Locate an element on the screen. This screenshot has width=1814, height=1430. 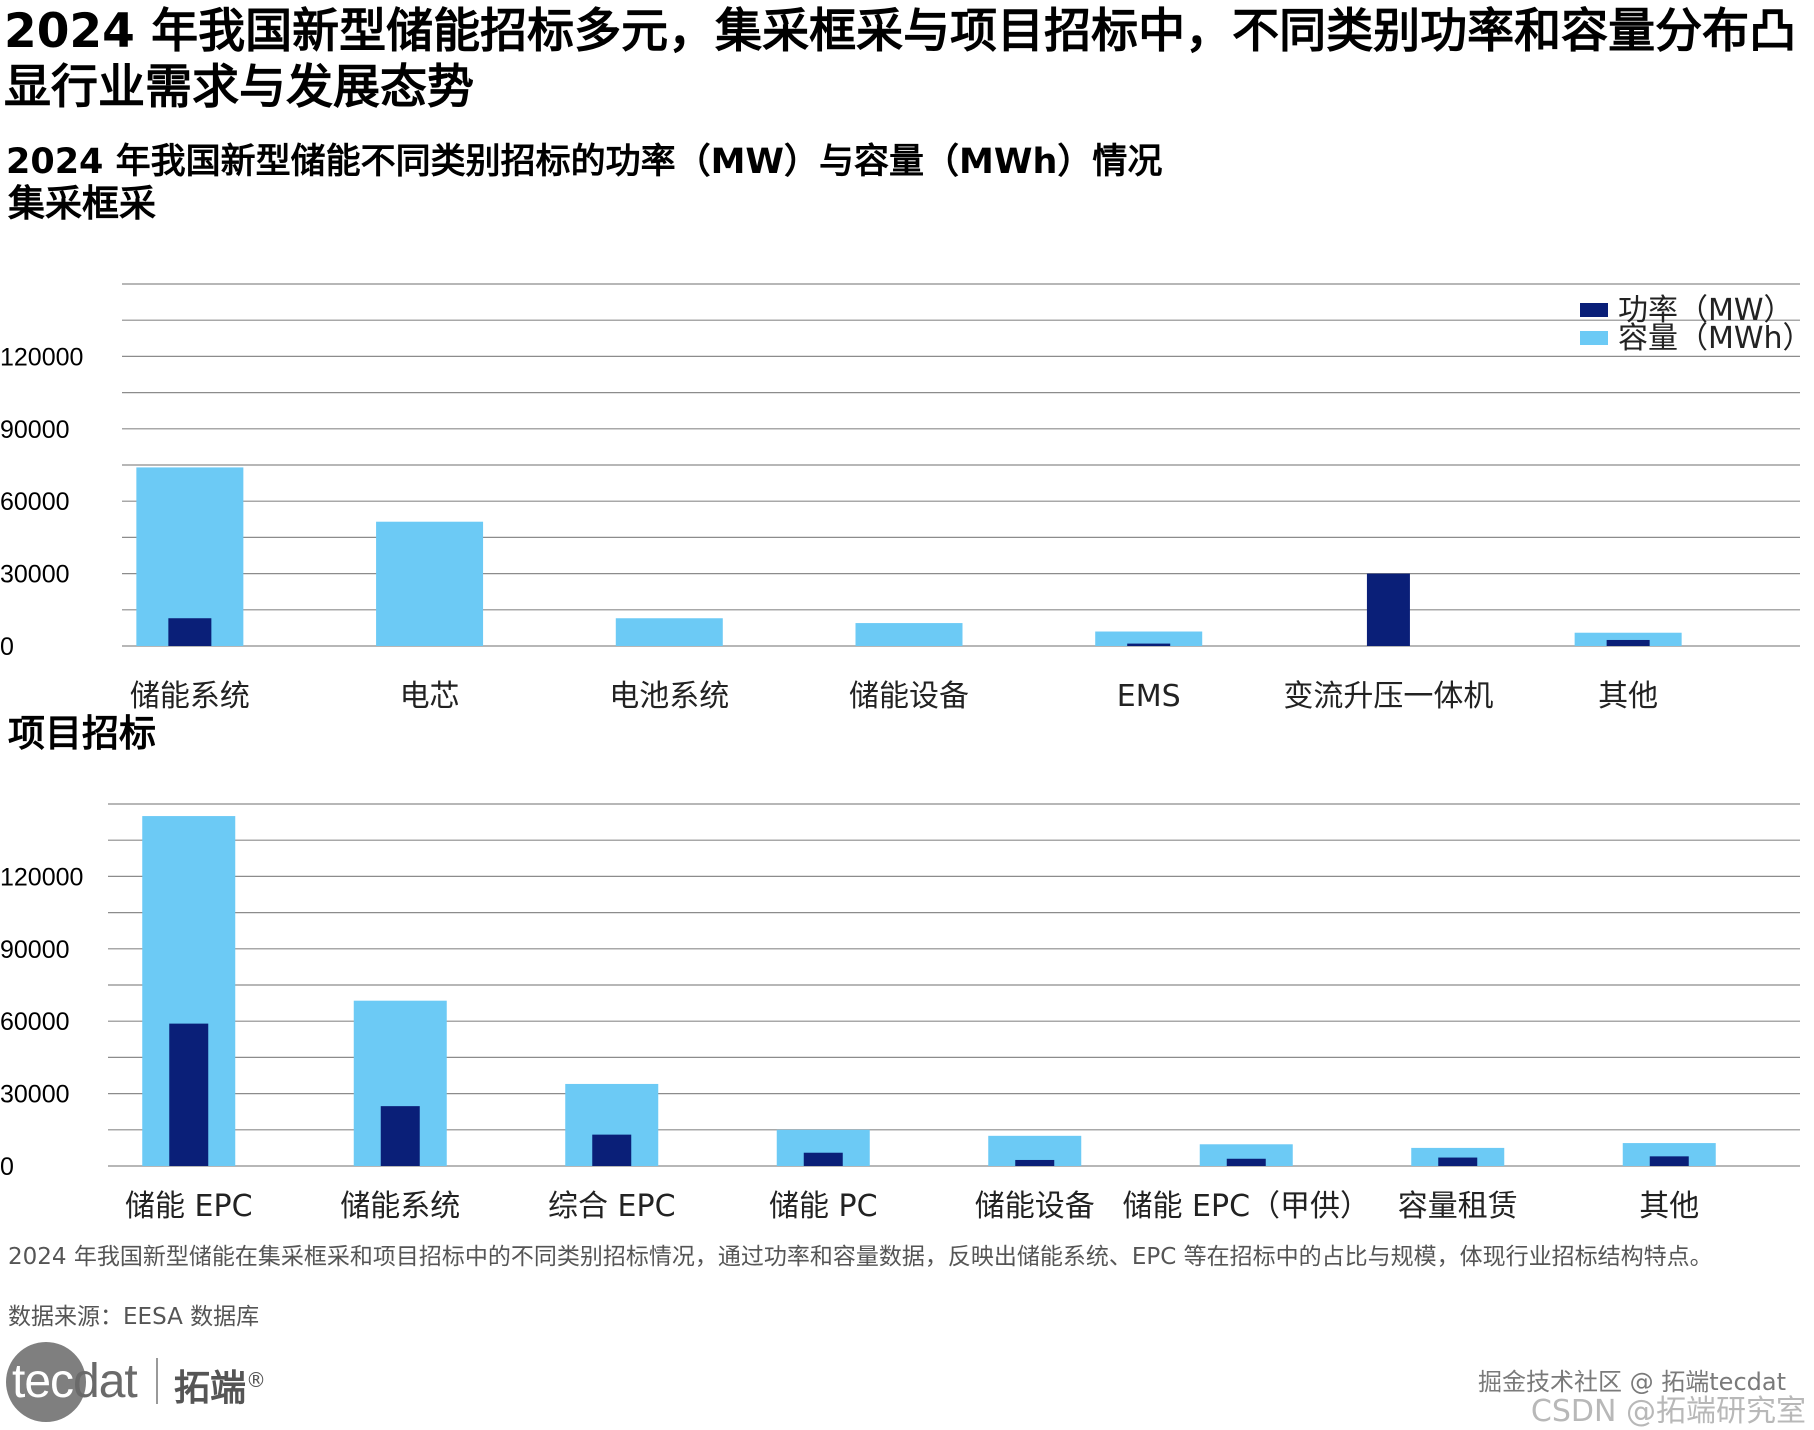
tecdat-logo: tecdat 拓端® is located at coordinates (156, 1382).